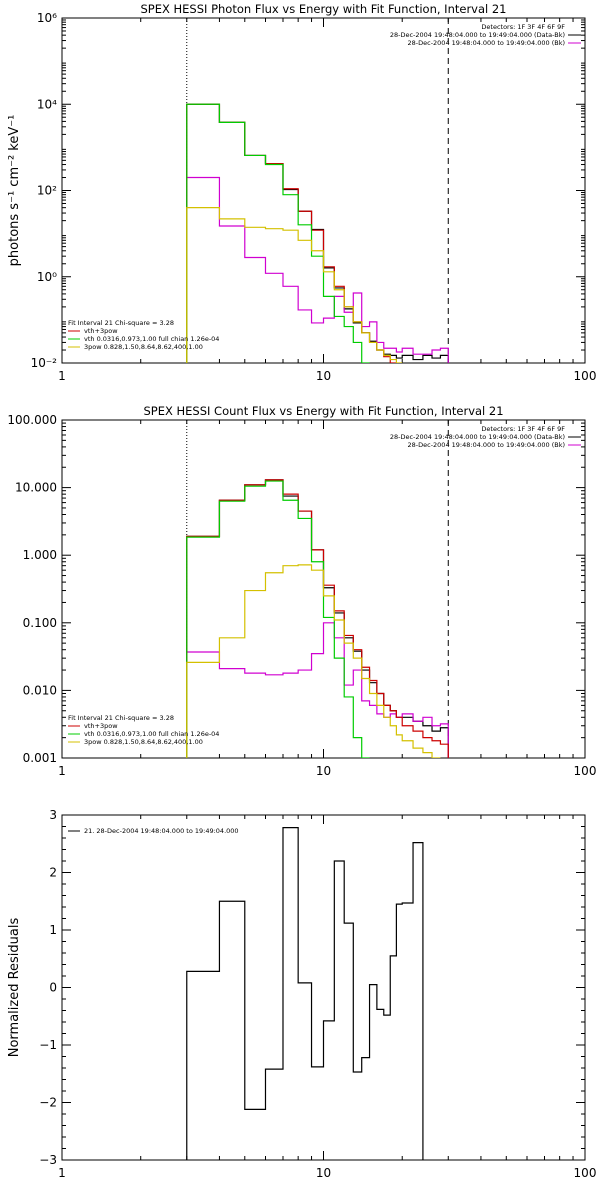 The height and width of the screenshot is (1200, 600). What do you see at coordinates (40, 690) in the screenshot?
I see `y-tick-label: 0.010` at bounding box center [40, 690].